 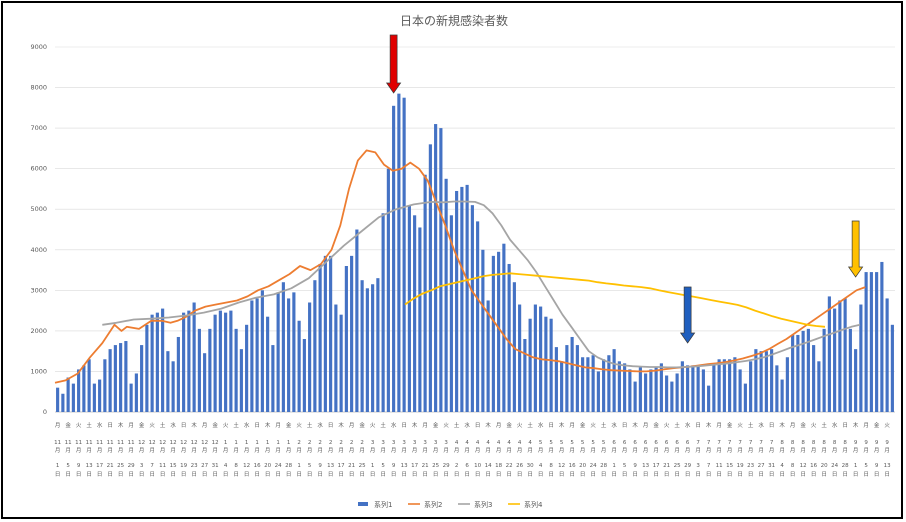 What do you see at coordinates (362, 466) in the screenshot?
I see `x-day-label: 25` at bounding box center [362, 466].